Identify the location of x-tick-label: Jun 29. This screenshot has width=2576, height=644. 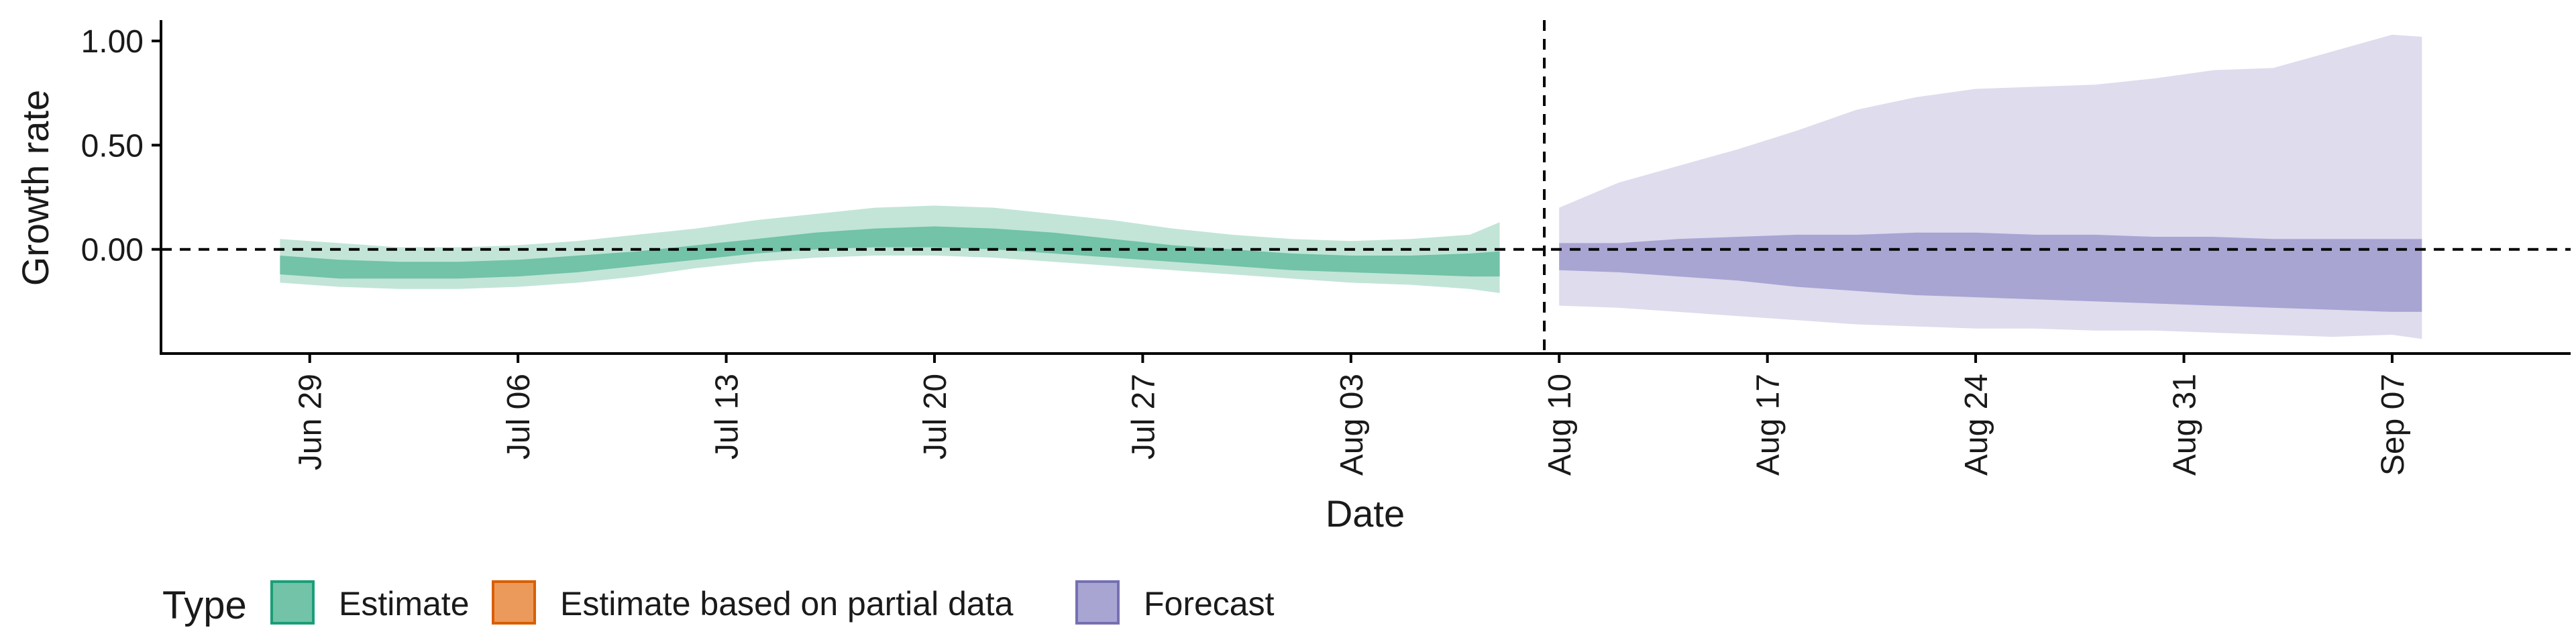
(311, 422).